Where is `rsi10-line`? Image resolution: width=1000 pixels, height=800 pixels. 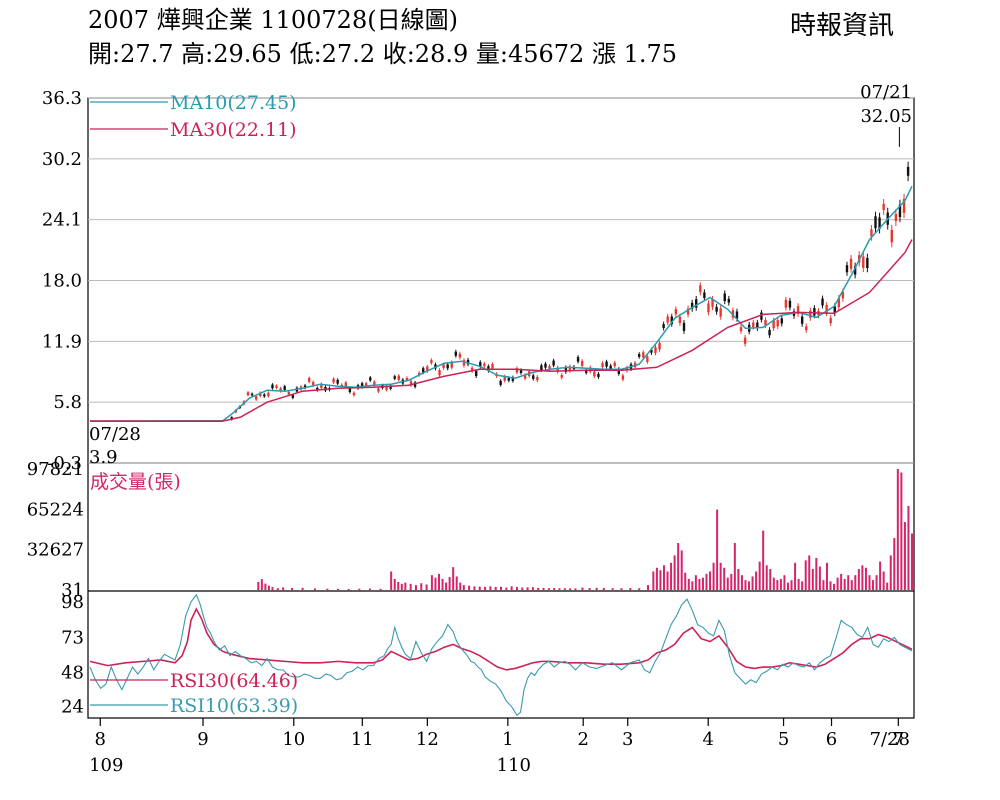
rsi10-line is located at coordinates (501, 654).